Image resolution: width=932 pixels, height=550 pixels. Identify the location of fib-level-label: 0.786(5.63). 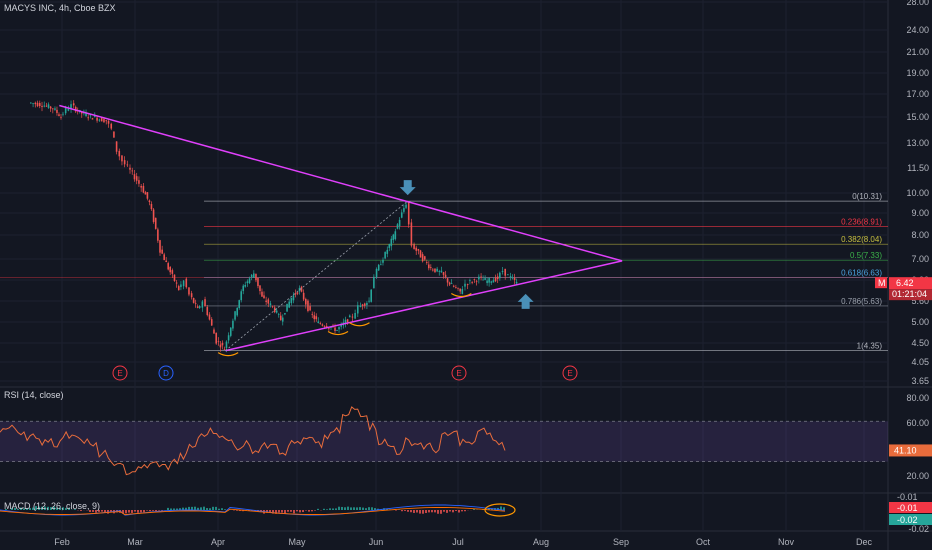
(861, 301).